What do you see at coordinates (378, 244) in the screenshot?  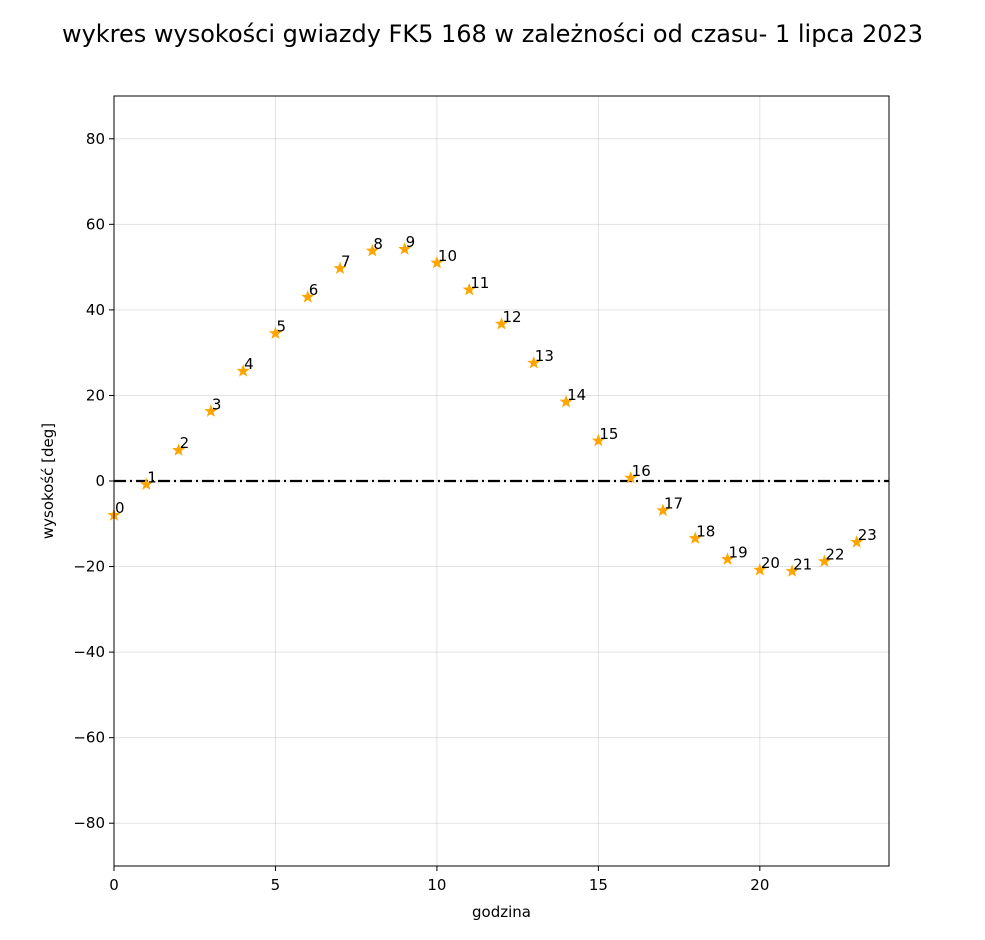 I see `point-label: 8` at bounding box center [378, 244].